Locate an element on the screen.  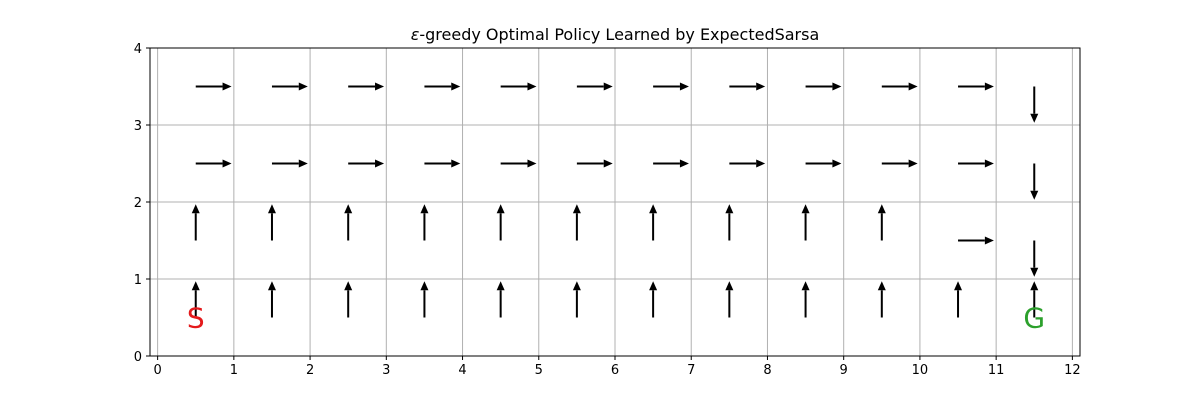
marker-g: G is located at coordinates (1034, 318).